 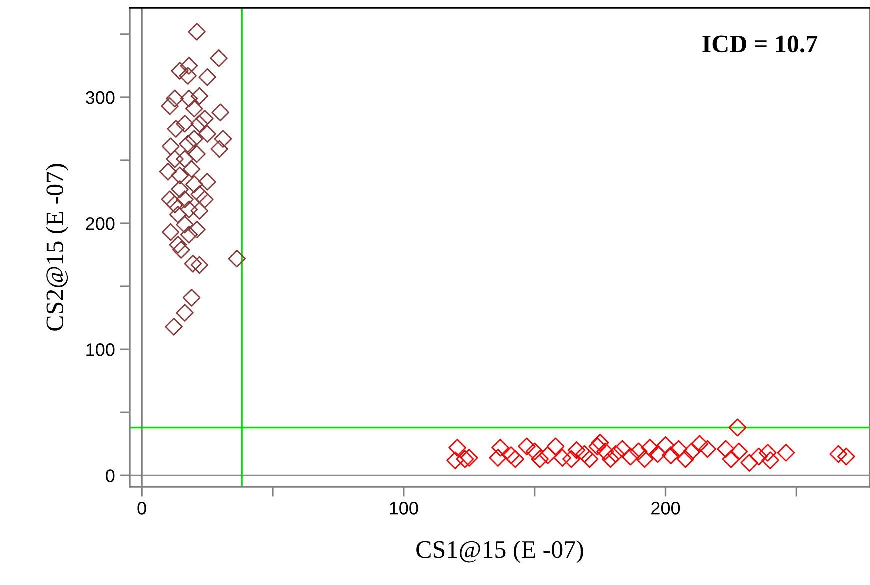 What do you see at coordinates (404, 508) in the screenshot?
I see `x-tick-label: 100` at bounding box center [404, 508].